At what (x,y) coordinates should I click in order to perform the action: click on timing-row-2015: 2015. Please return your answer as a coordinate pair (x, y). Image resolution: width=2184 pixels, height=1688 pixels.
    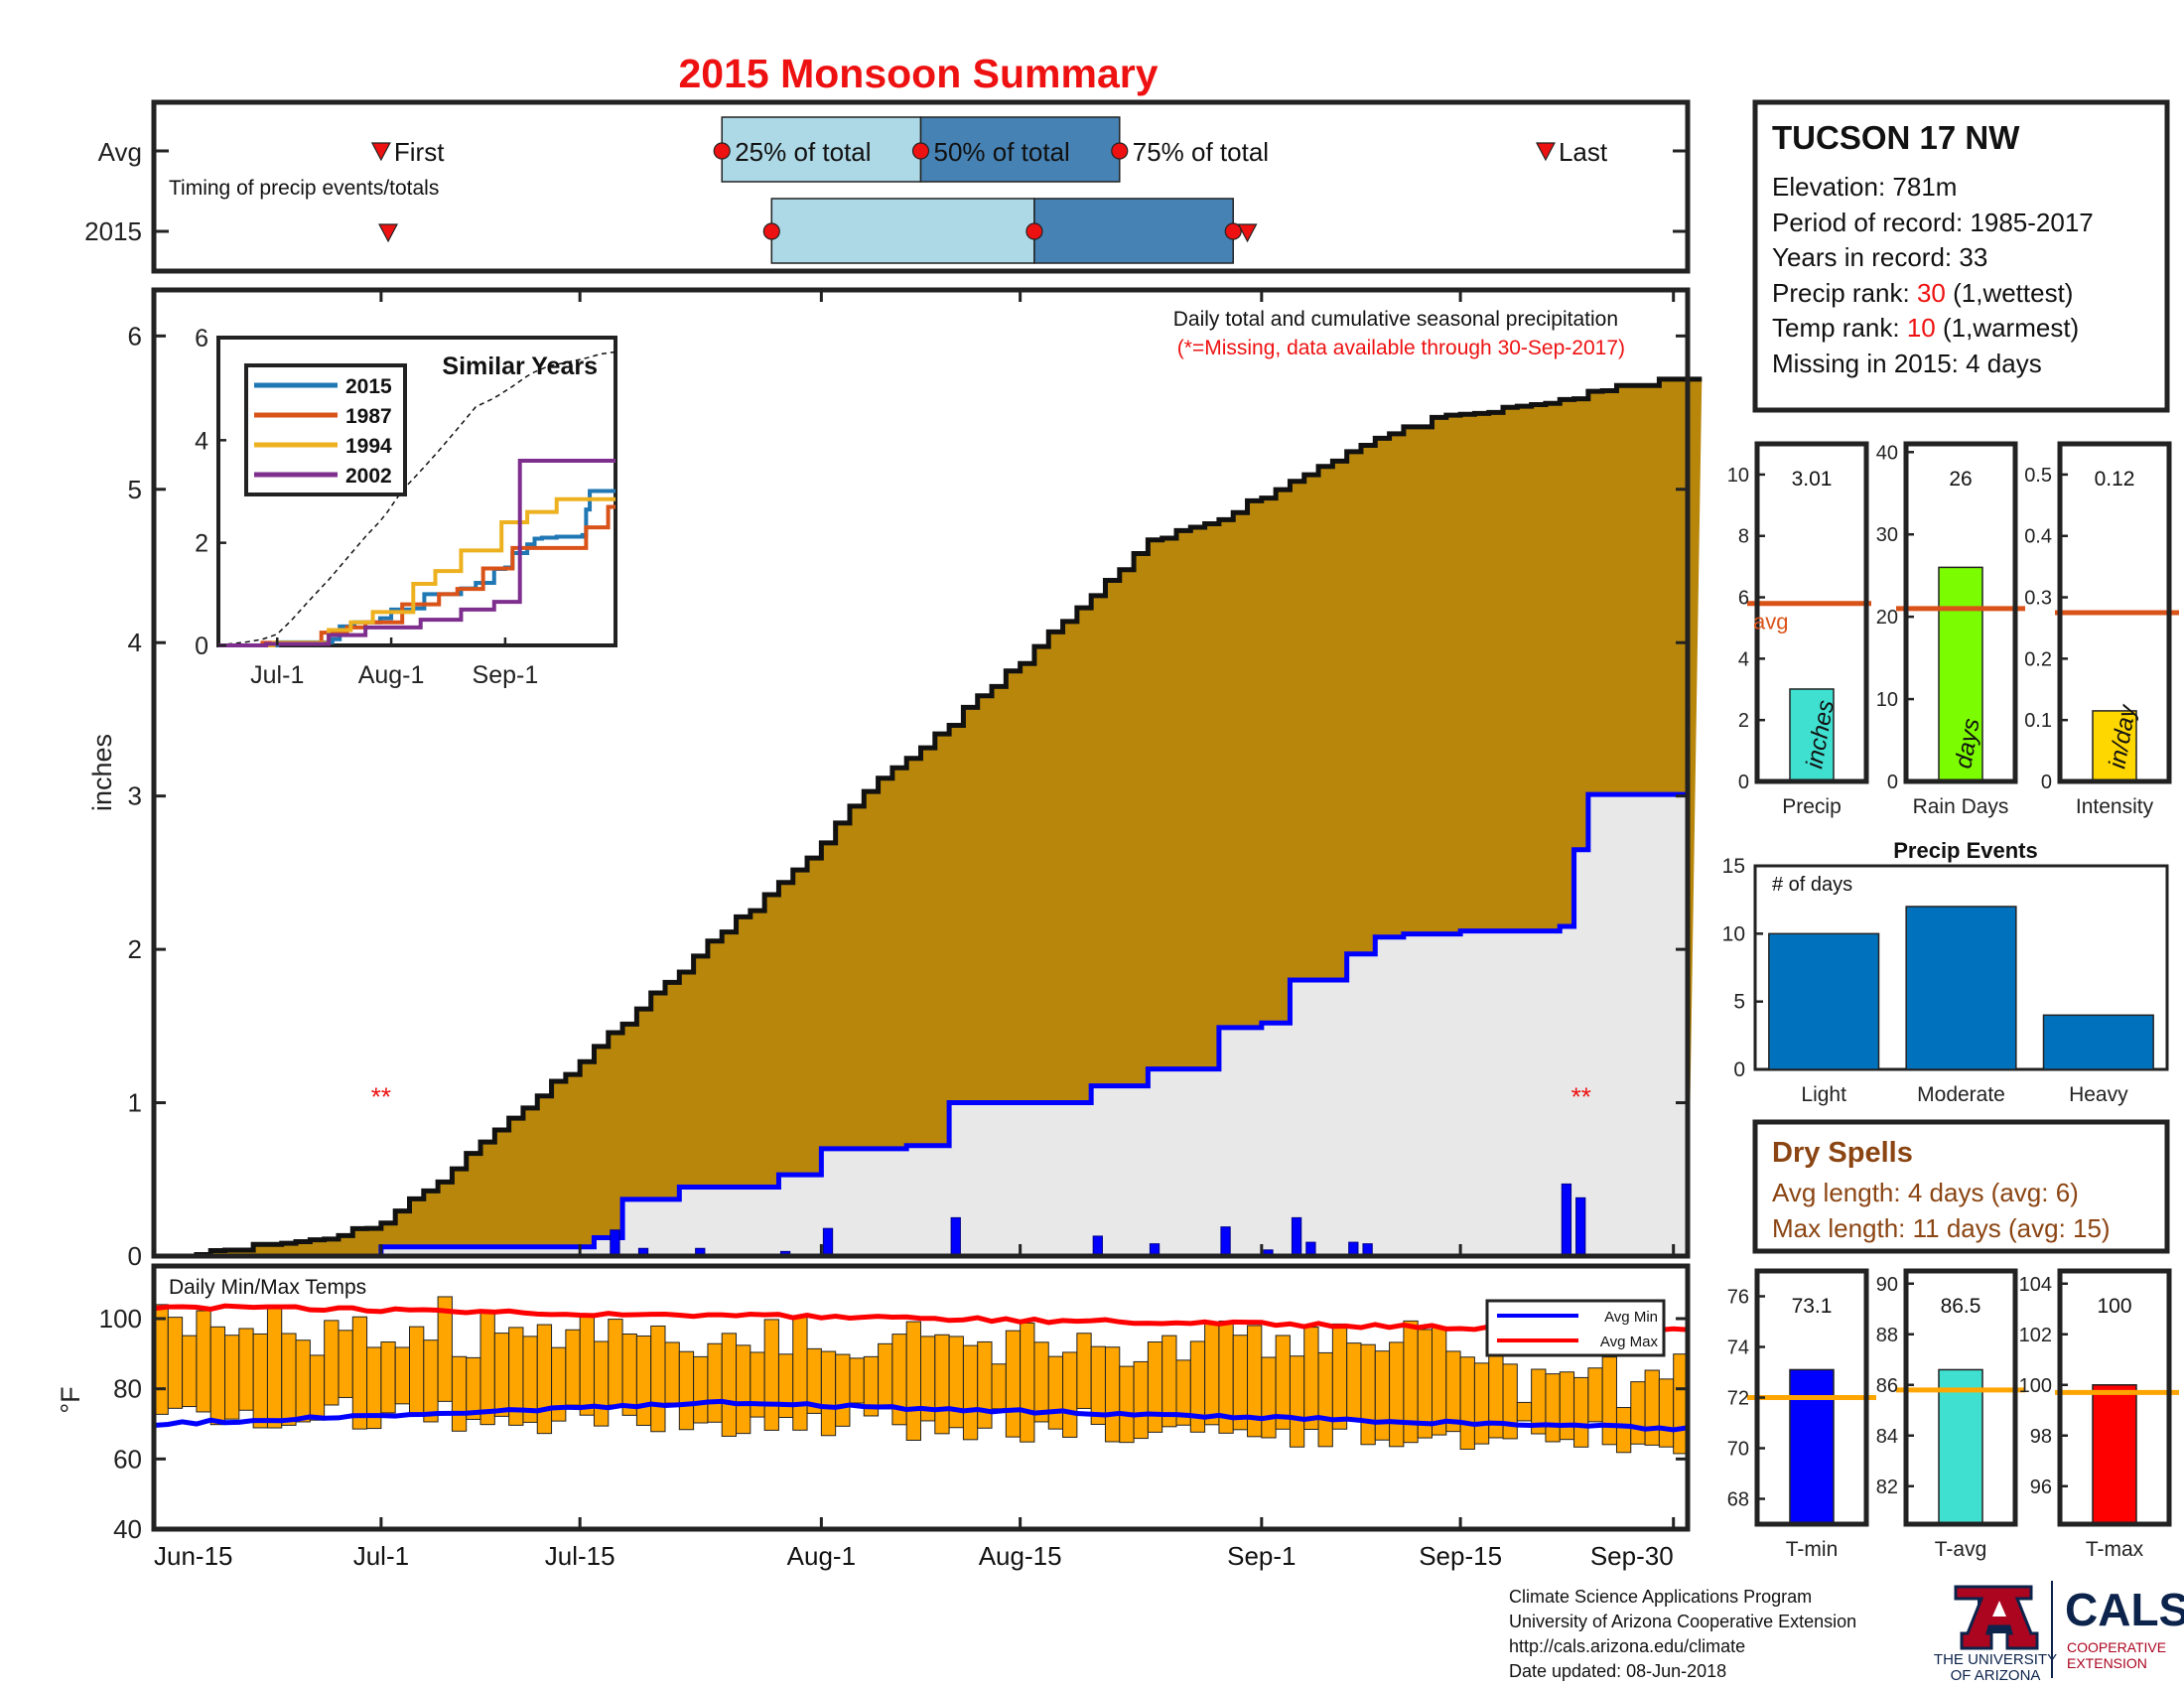
    Looking at the image, I should click on (113, 231).